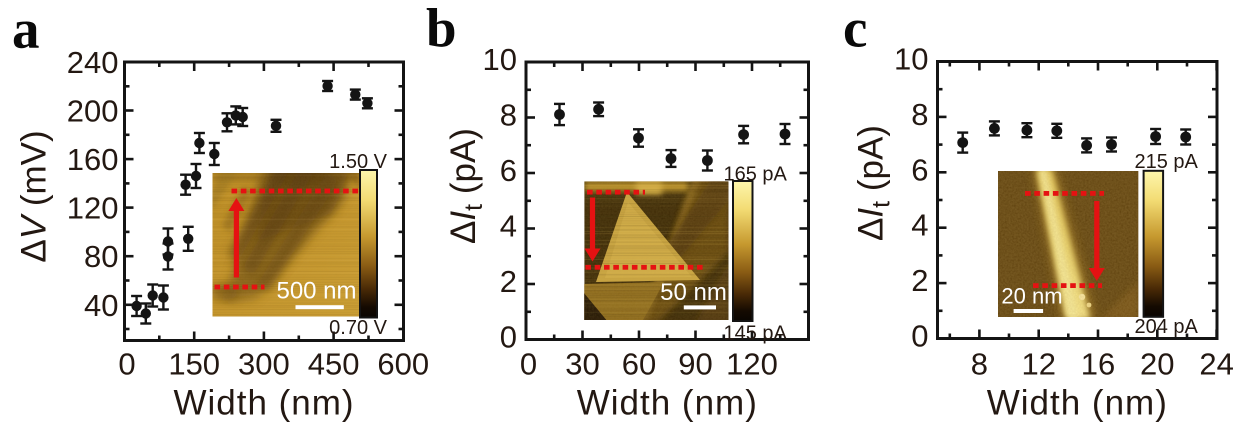 The width and height of the screenshot is (1256, 433). I want to click on svg-text: 200, so click(93, 111).